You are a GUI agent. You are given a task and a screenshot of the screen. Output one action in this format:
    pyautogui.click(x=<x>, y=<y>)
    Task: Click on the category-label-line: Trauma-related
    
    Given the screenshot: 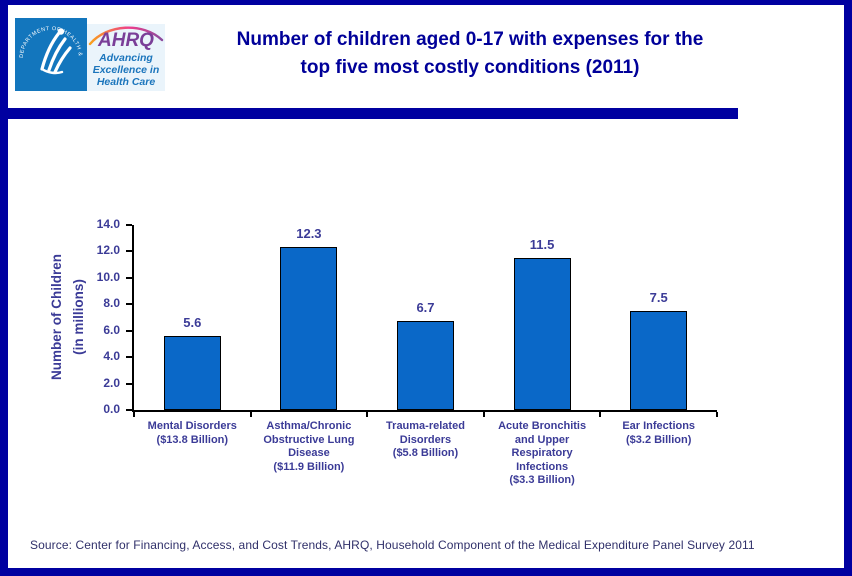 What is the action you would take?
    pyautogui.click(x=425, y=426)
    